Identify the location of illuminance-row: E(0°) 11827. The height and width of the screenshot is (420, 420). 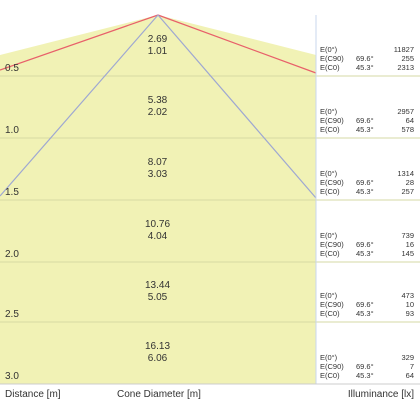
(368, 49).